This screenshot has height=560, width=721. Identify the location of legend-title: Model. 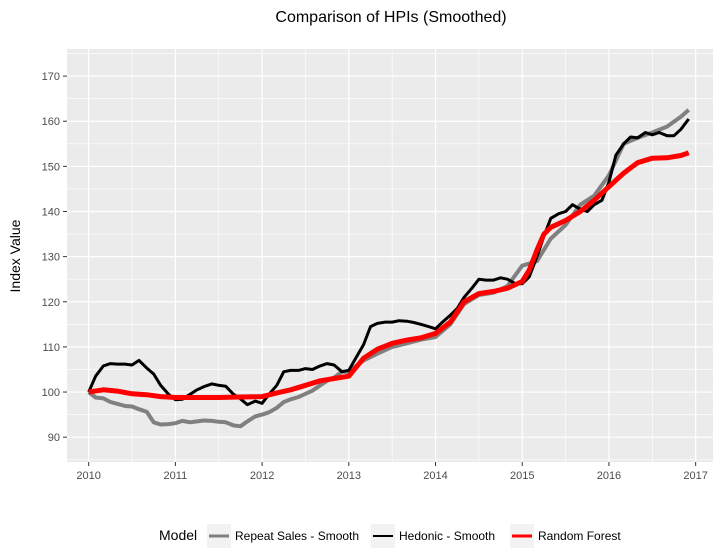
(178, 535).